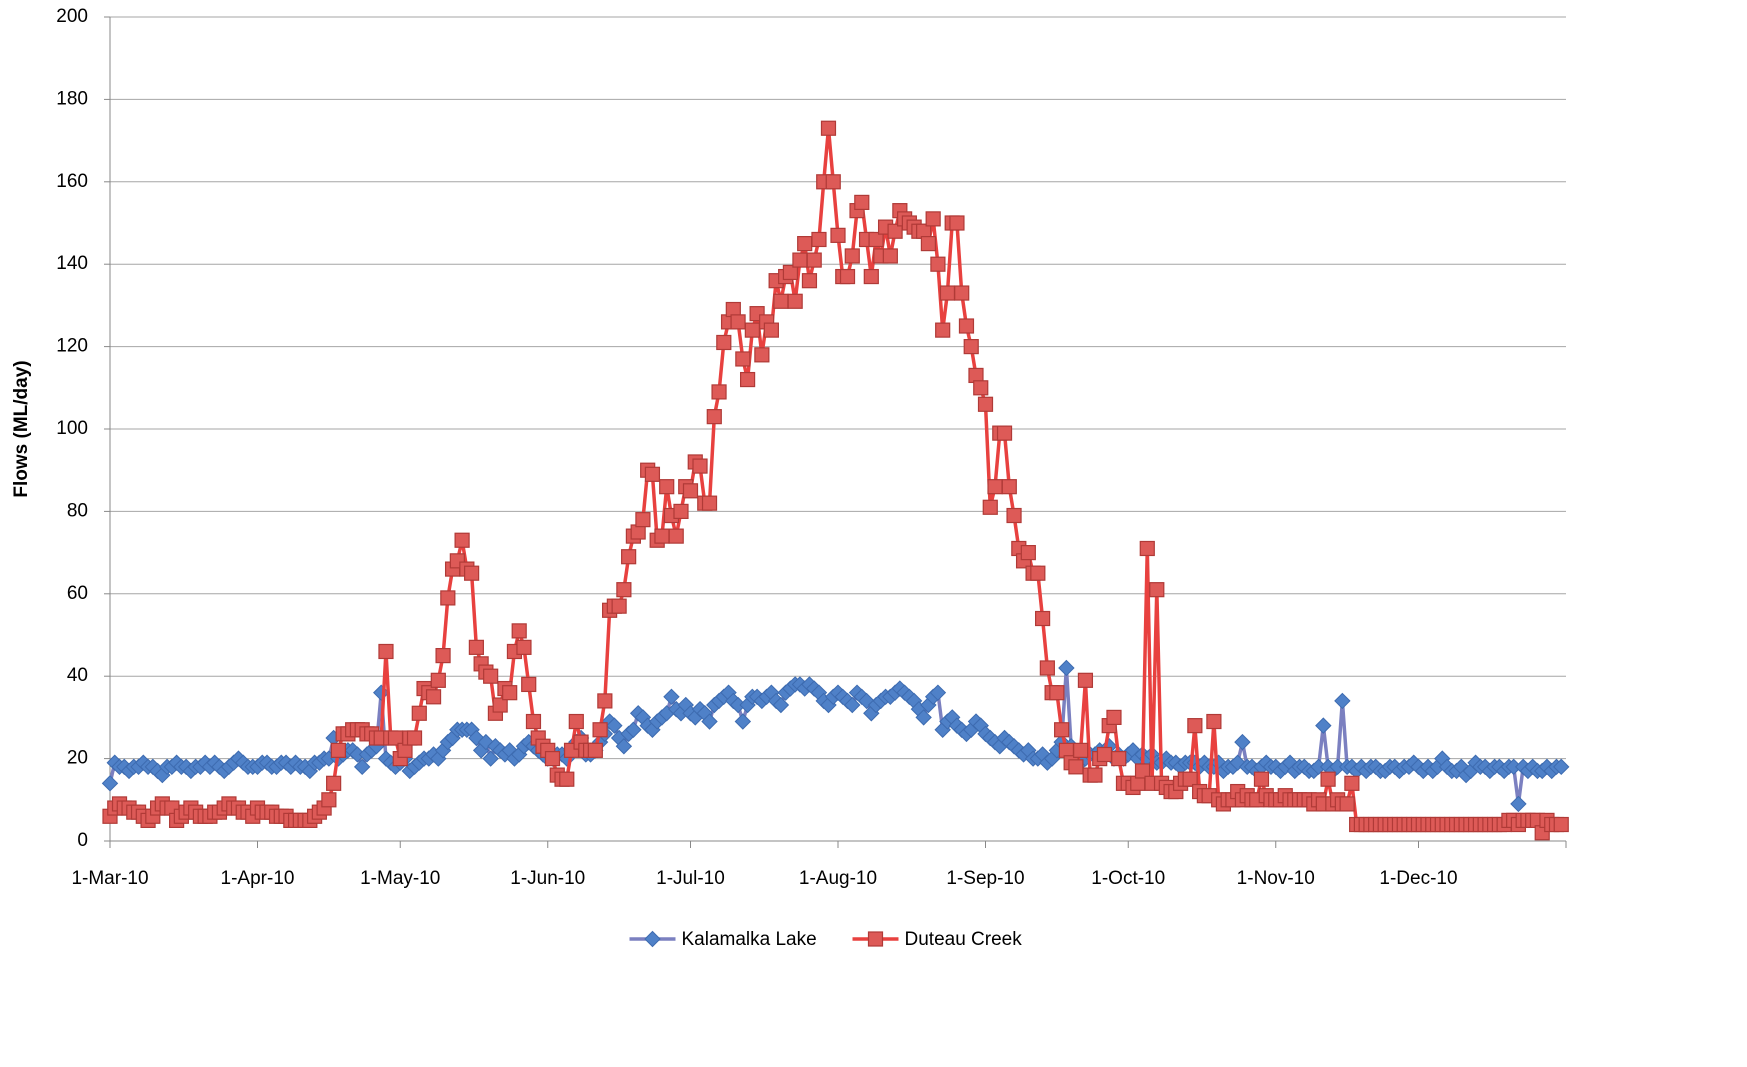 The width and height of the screenshot is (1747, 1067). Describe the element at coordinates (72, 16) in the screenshot. I see `y-tick-label: 200` at that location.